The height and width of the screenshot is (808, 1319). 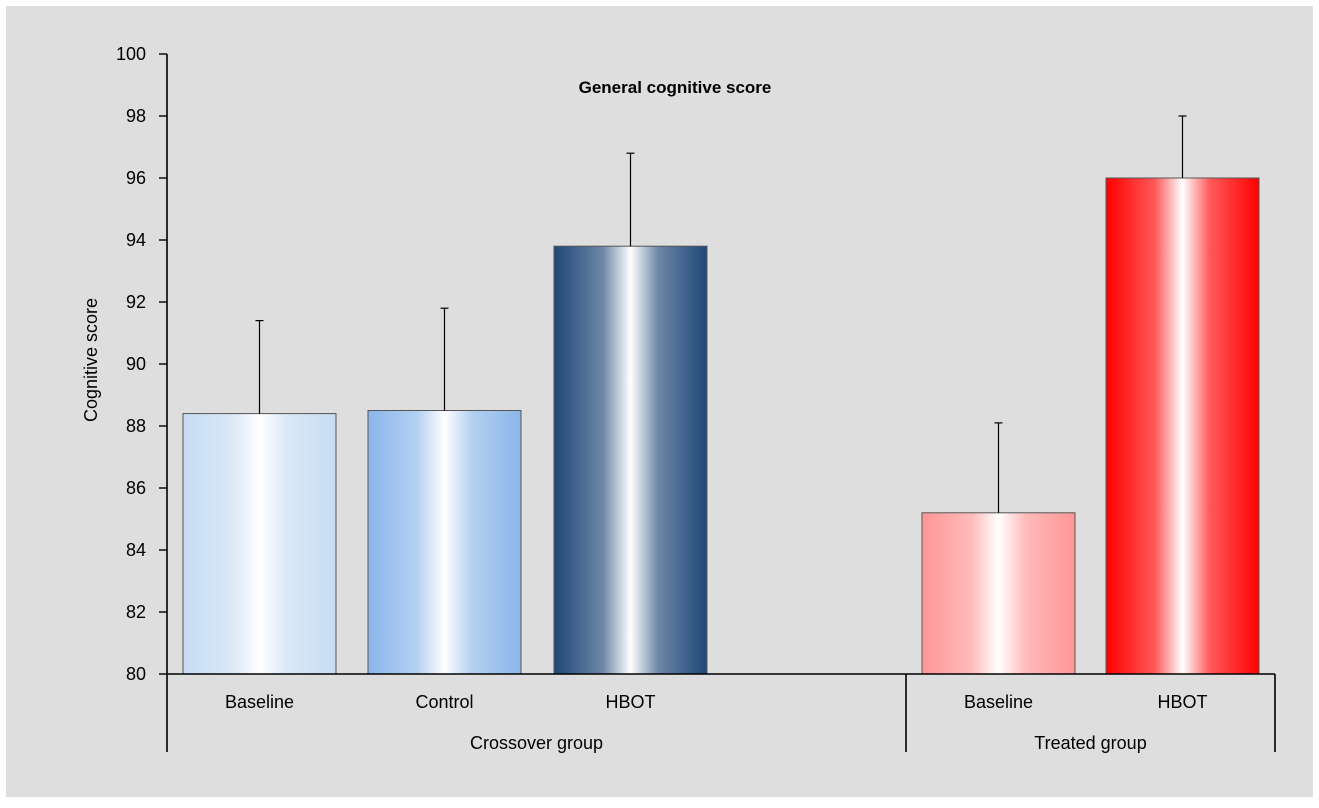 I want to click on y-tick-label-96: 96, so click(x=136, y=178).